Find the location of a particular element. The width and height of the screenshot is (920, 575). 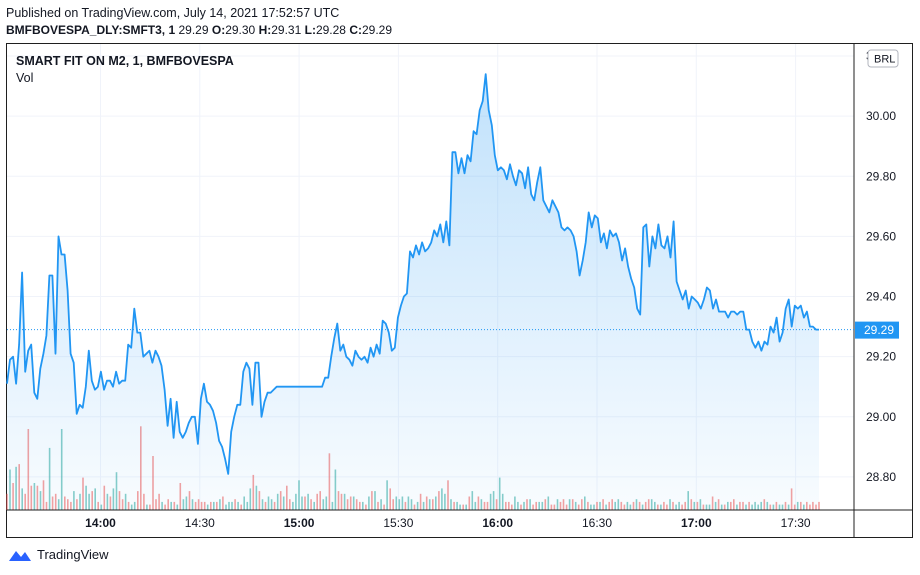

series-title: SMART FIT ON M2, 1, BMFBOVESPA is located at coordinates (125, 61).